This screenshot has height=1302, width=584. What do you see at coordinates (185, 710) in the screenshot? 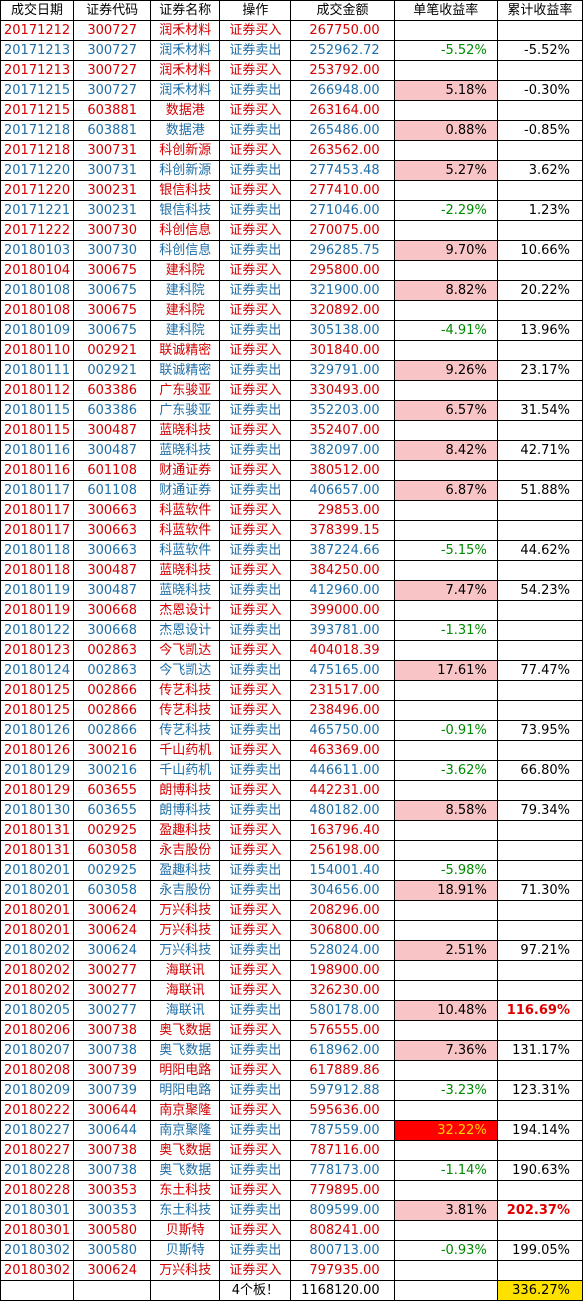
I see `cell-name: 传艺科技` at bounding box center [185, 710].